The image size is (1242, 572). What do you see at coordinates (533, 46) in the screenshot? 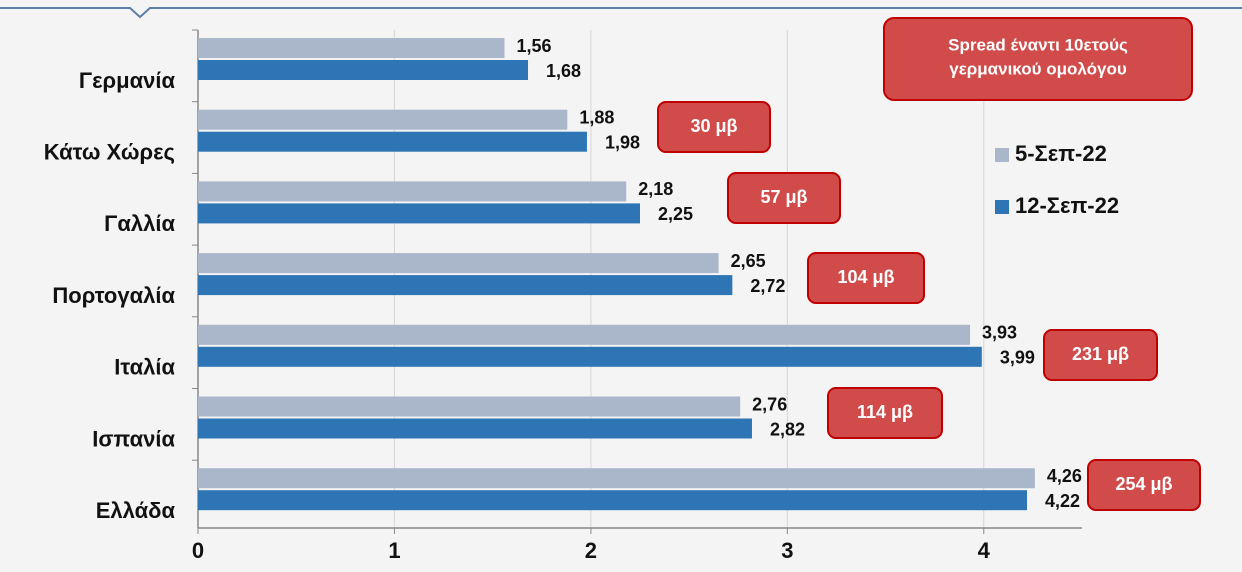
I see `value-label: 1,56` at bounding box center [533, 46].